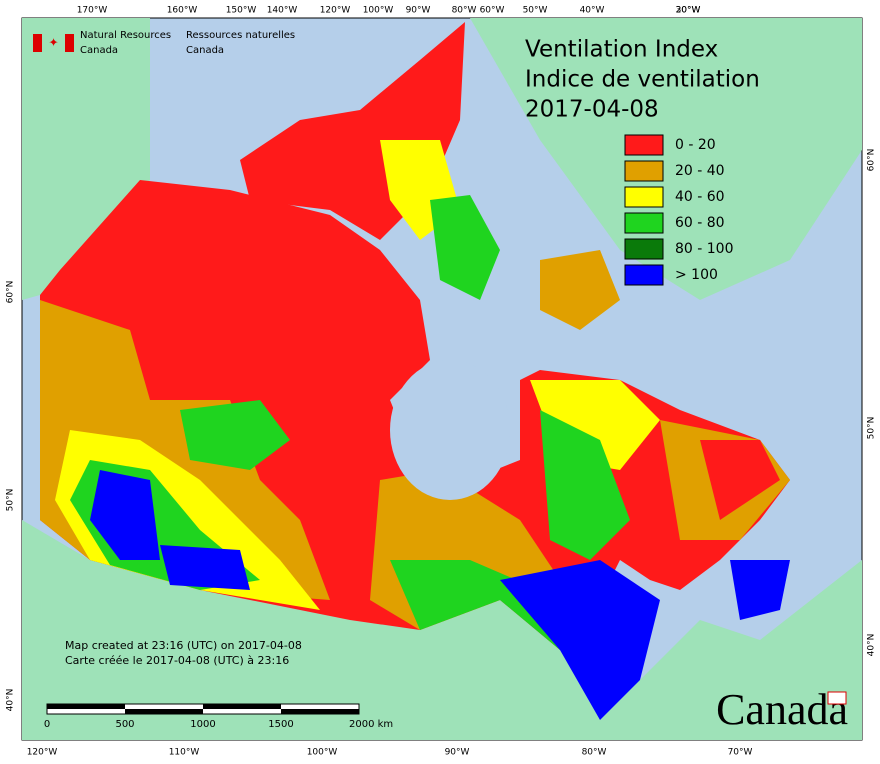  What do you see at coordinates (280, 724) in the screenshot?
I see `scale-label: 1500` at bounding box center [280, 724].